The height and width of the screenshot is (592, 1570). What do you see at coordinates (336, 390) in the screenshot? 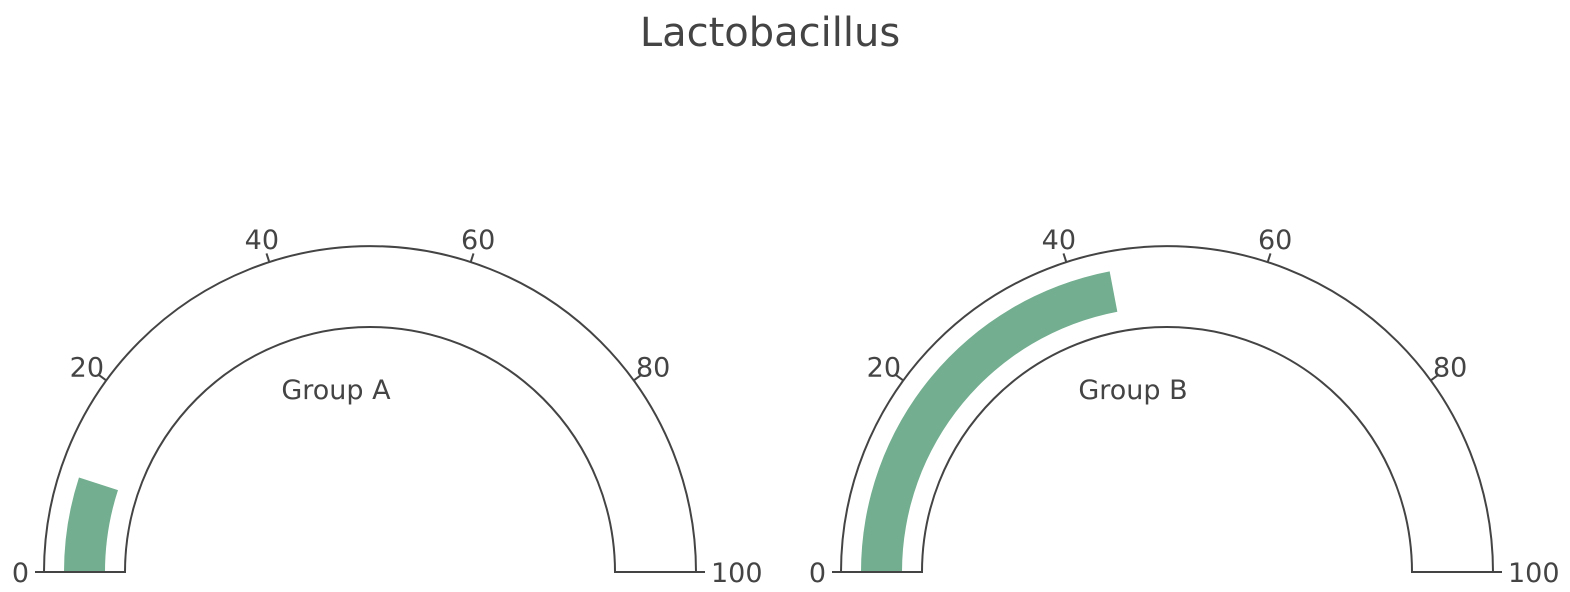
I see `gauge-name-label: Group A` at bounding box center [336, 390].